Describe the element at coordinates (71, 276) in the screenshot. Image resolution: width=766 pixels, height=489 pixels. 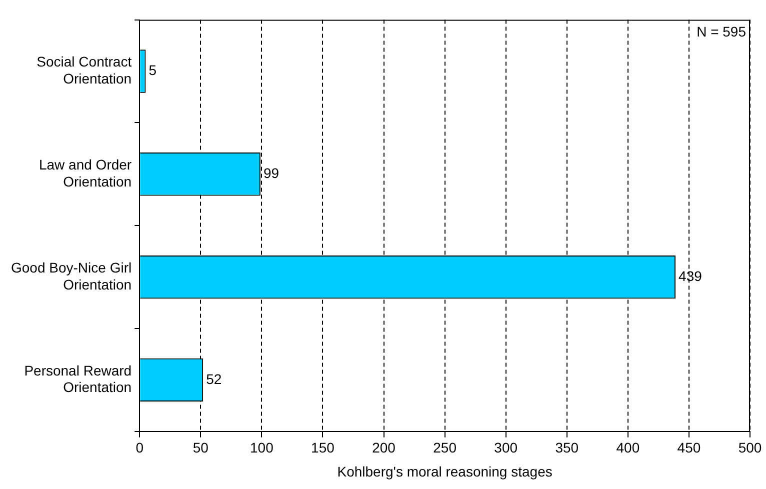
I see `y-tick-label: Good Boy-Nice Girl Orientation` at that location.